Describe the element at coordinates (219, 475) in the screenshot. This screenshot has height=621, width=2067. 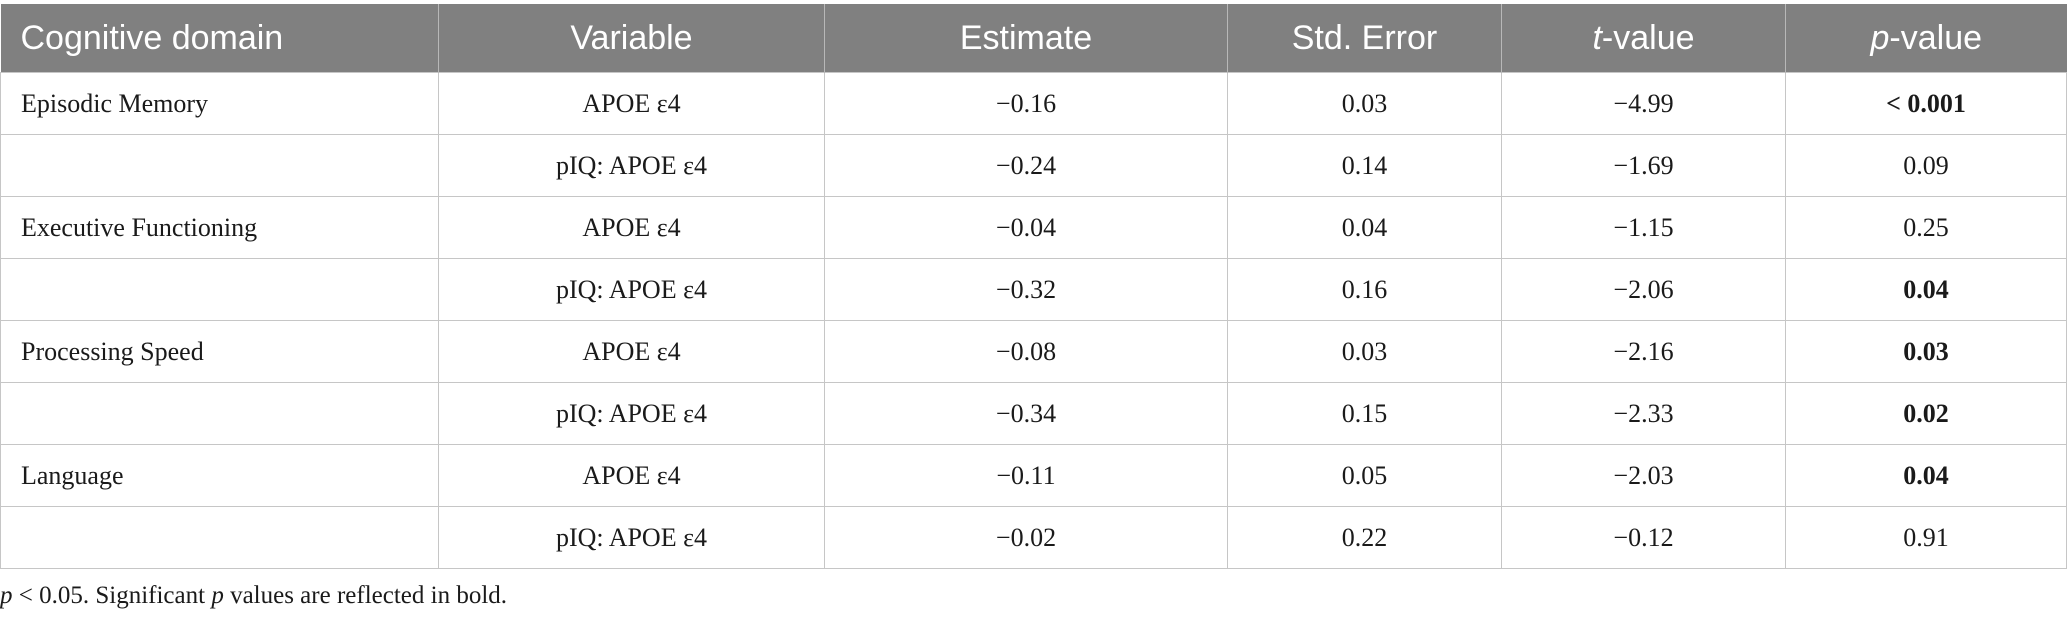
I see `cell-cognitive-domain: Language` at that location.